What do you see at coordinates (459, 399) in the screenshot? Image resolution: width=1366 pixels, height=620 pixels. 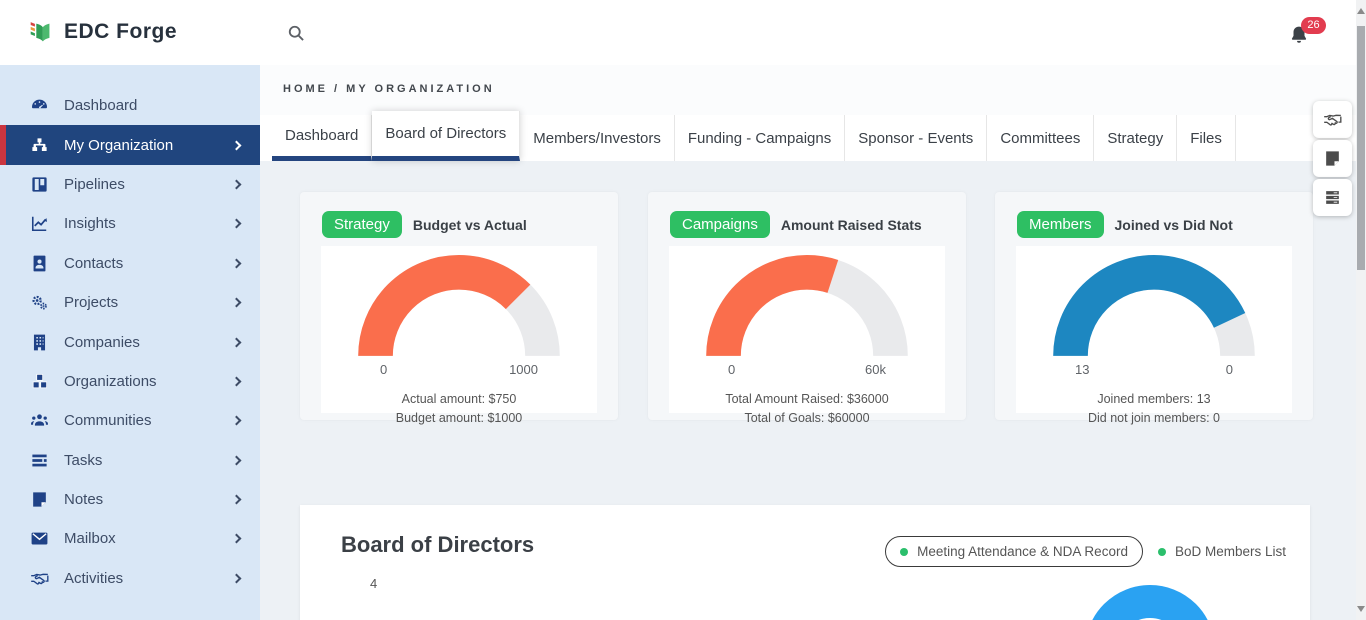 I see `gauge-stat-line: Actual amount: $750` at bounding box center [459, 399].